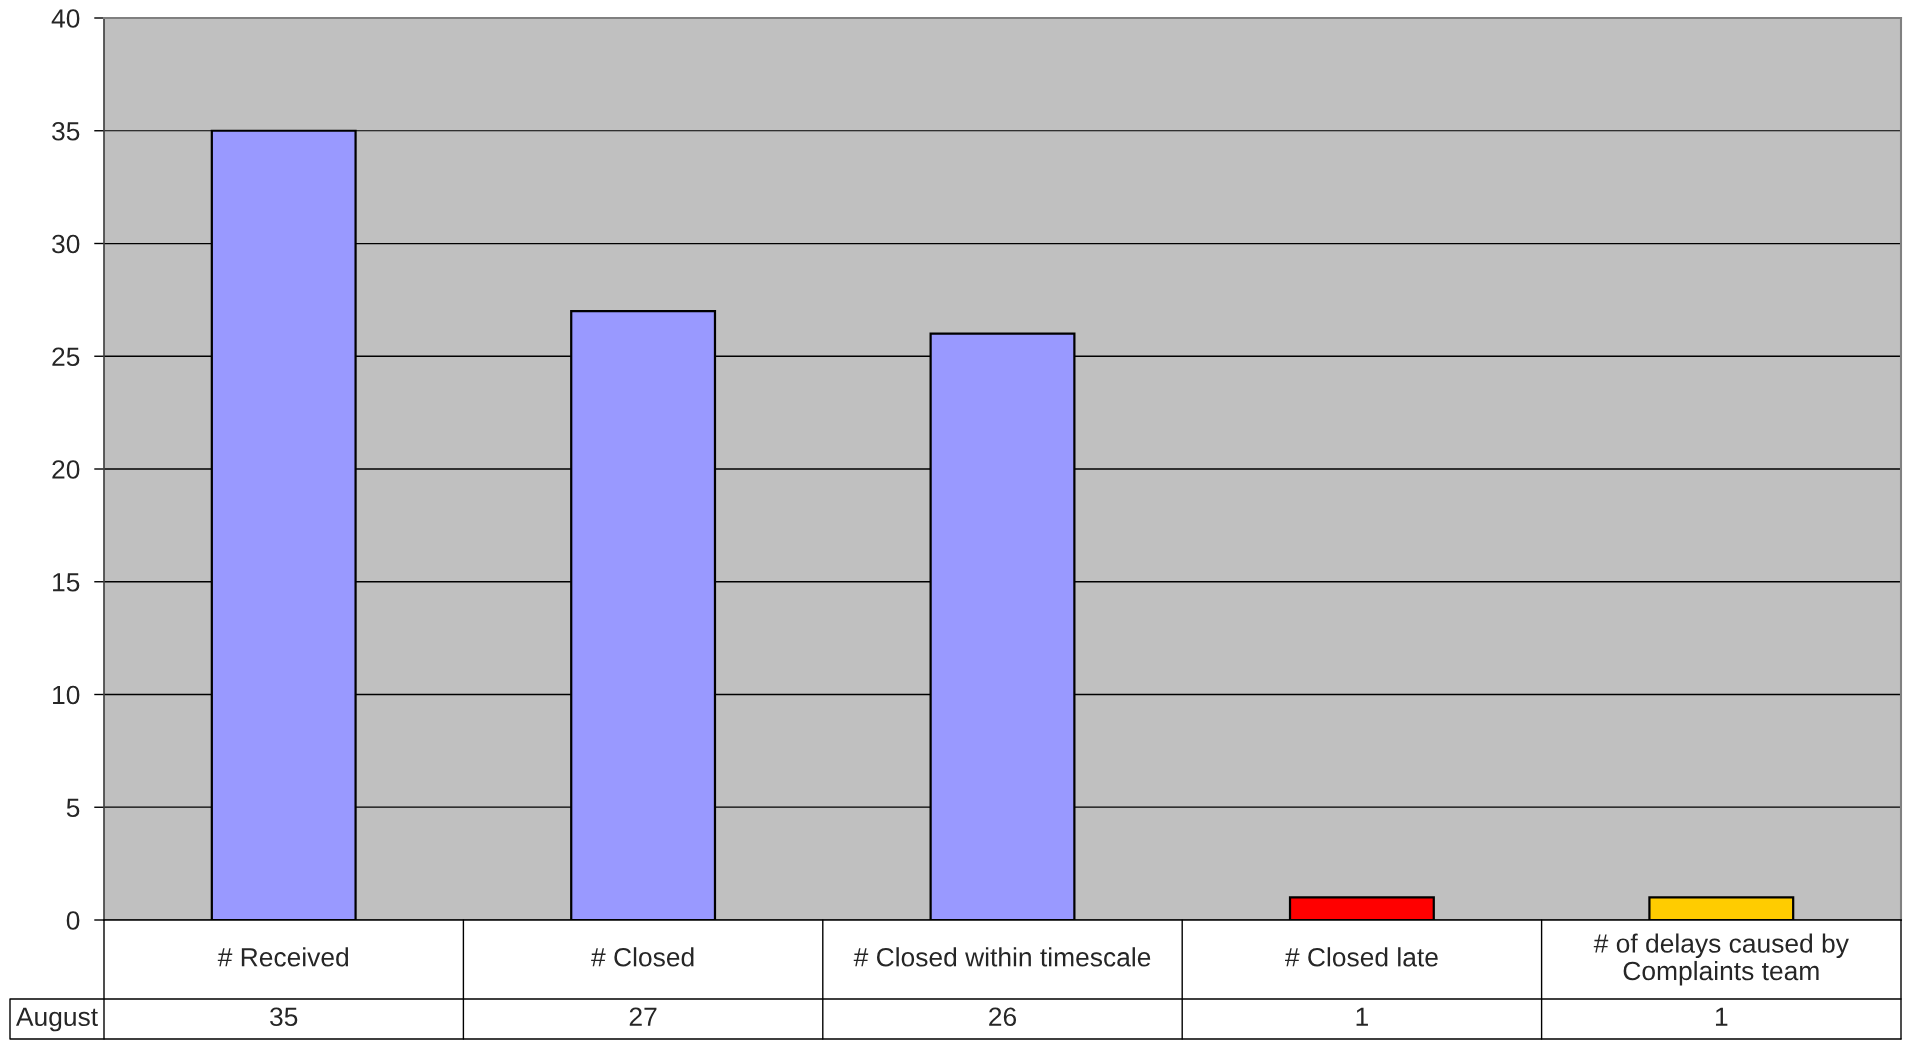 This screenshot has width=1912, height=1041. Describe the element at coordinates (283, 957) in the screenshot. I see `x-tick-label: # Received` at that location.